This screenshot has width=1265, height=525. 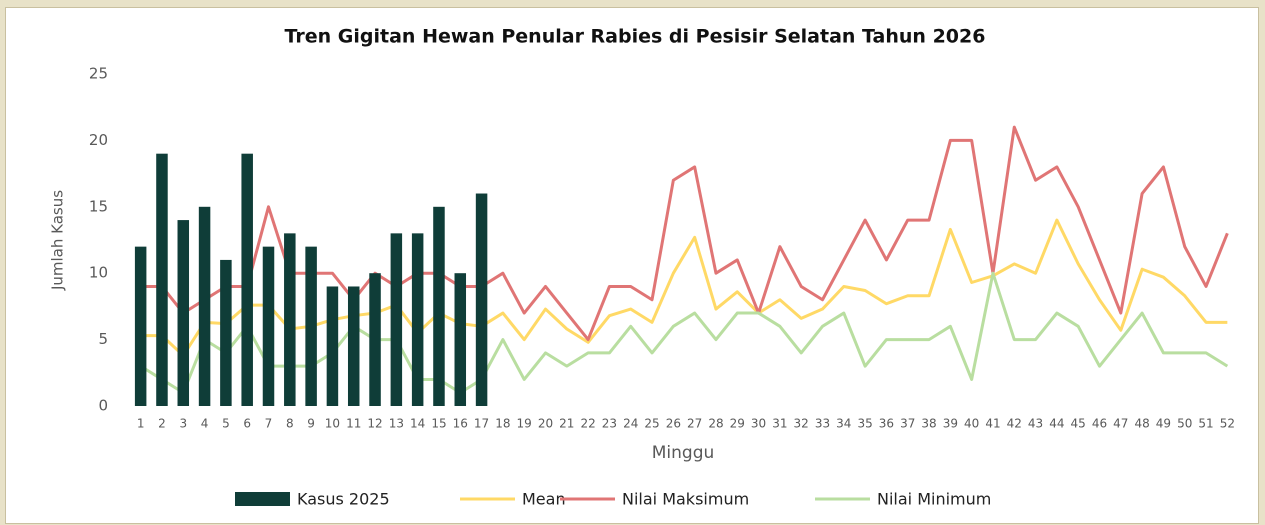 I want to click on x-tick-label: 28, so click(x=715, y=424).